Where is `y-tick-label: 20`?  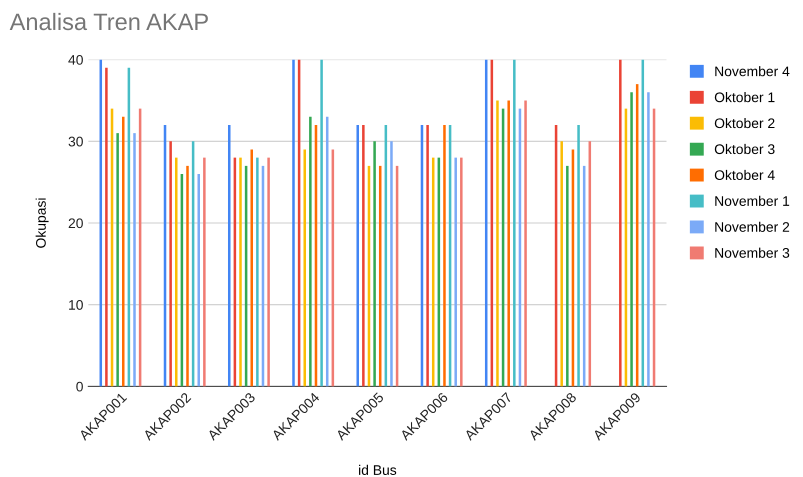
y-tick-label: 20 is located at coordinates (75, 223).